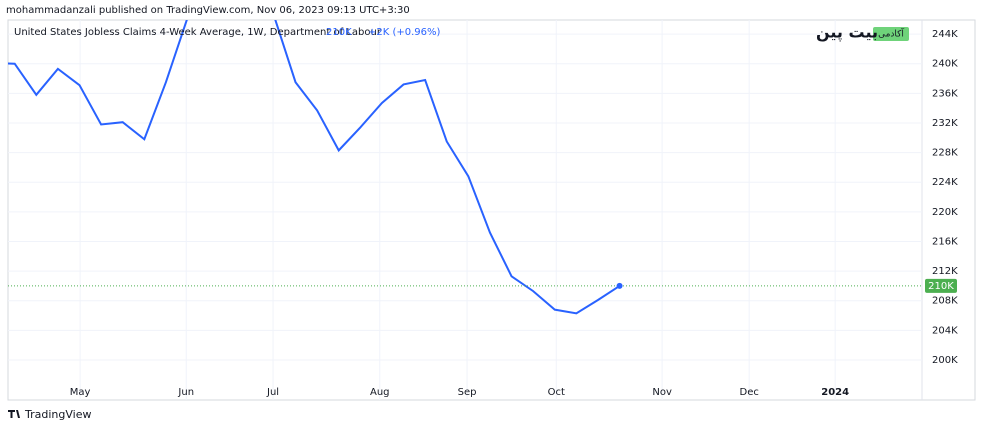  I want to click on x-tick-label: May, so click(80, 392).